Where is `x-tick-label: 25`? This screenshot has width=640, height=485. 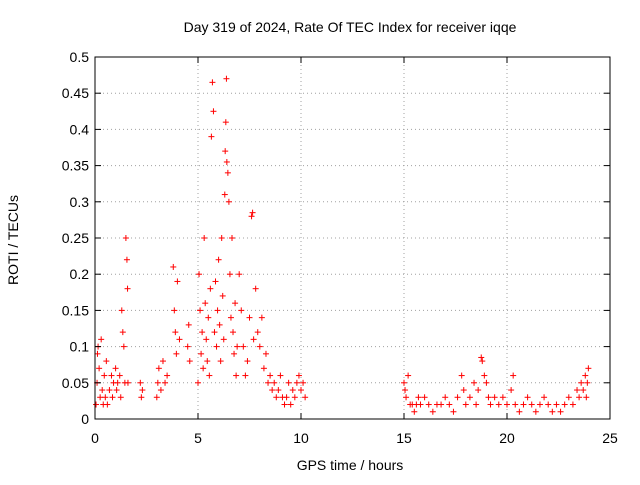 x-tick-label: 25 is located at coordinates (610, 438).